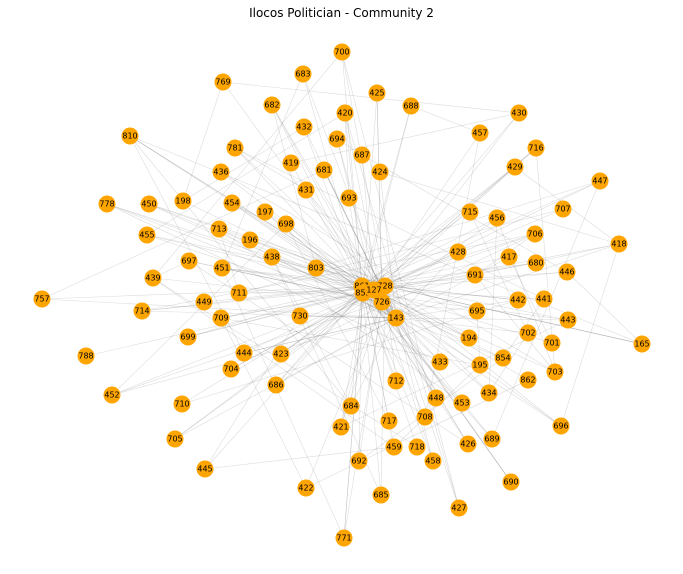 This screenshot has height=574, width=683. Describe the element at coordinates (342, 52) in the screenshot. I see `node-700: 700` at that location.